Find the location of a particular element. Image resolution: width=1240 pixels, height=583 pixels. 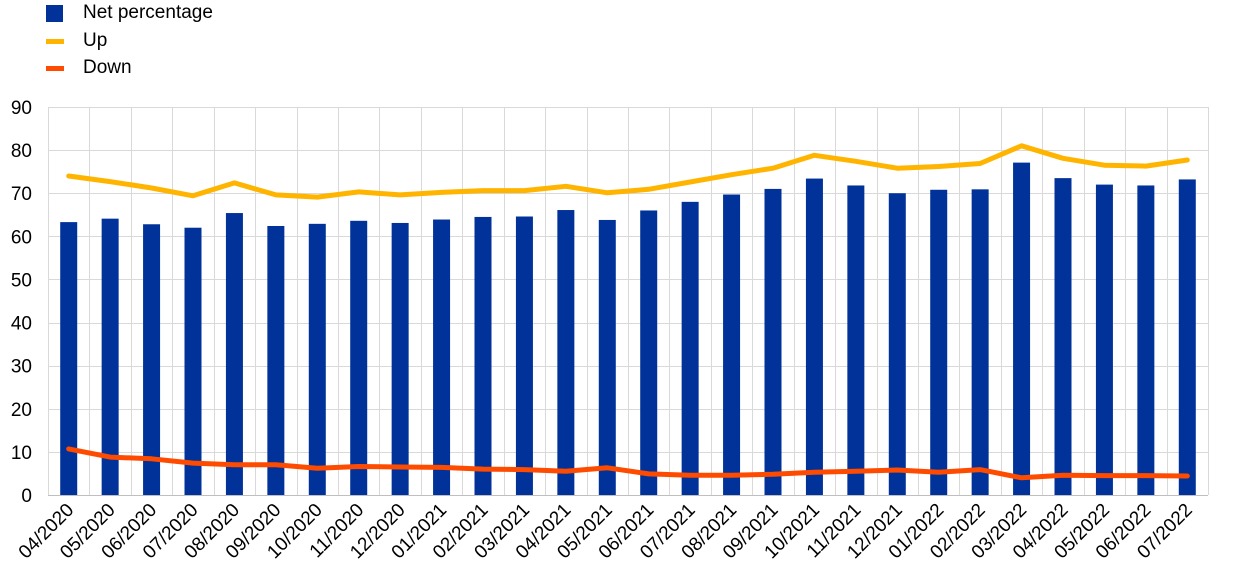

y-tick-label: 40 is located at coordinates (21, 324).